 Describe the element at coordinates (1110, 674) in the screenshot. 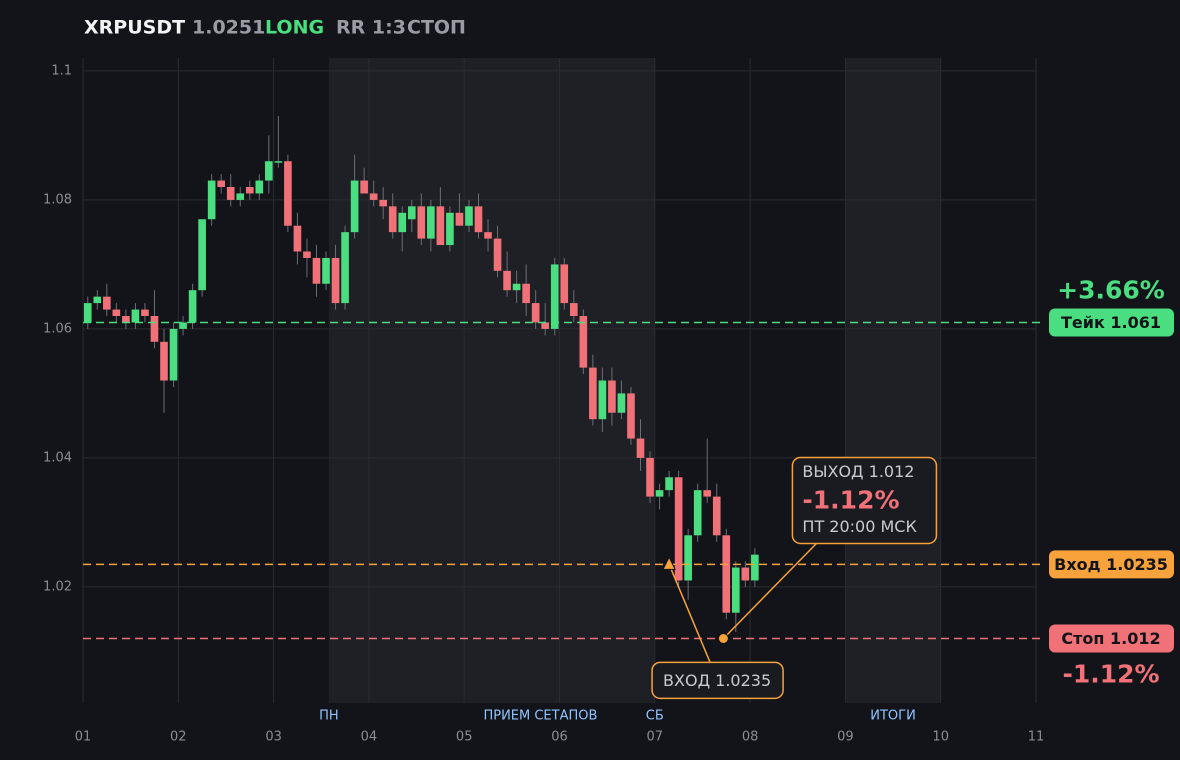

I see `level-result: -1.12%` at that location.